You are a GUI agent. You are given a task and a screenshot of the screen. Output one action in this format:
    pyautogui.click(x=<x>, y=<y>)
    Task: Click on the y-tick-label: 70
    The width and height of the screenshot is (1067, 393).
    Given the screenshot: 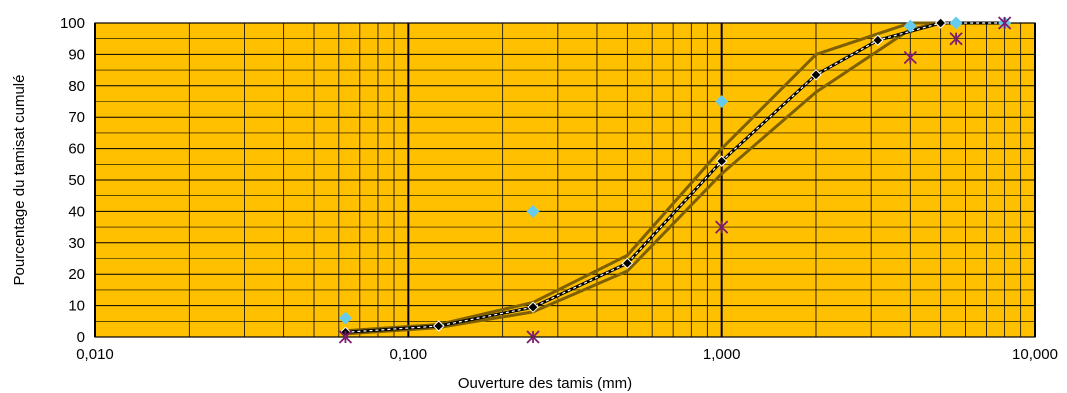 What is the action you would take?
    pyautogui.click(x=76, y=117)
    